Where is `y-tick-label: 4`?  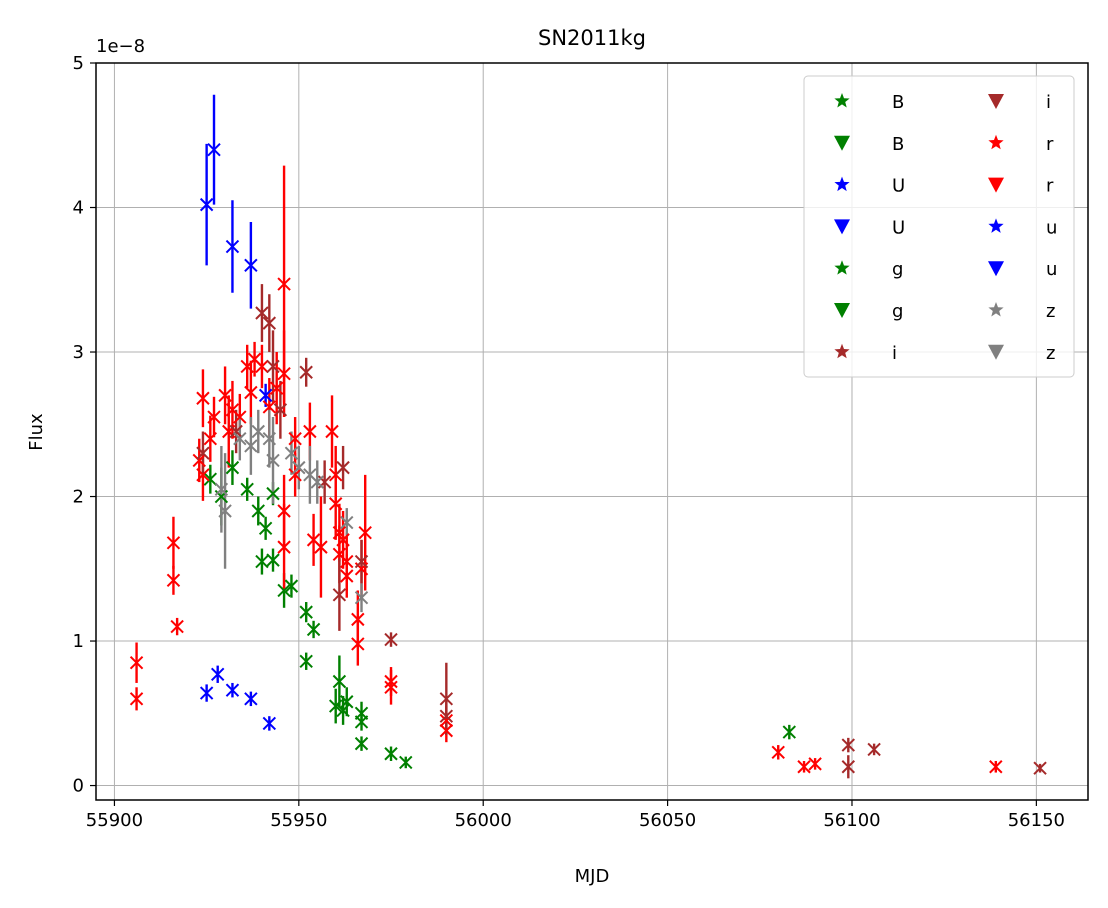
y-tick-label: 4 is located at coordinates (78, 208).